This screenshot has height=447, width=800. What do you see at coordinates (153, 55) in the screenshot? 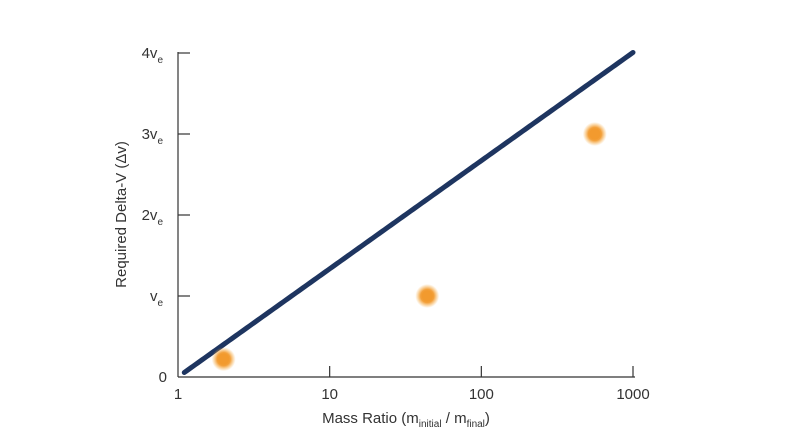
I see `y-tick-label: 4ve` at bounding box center [153, 55].